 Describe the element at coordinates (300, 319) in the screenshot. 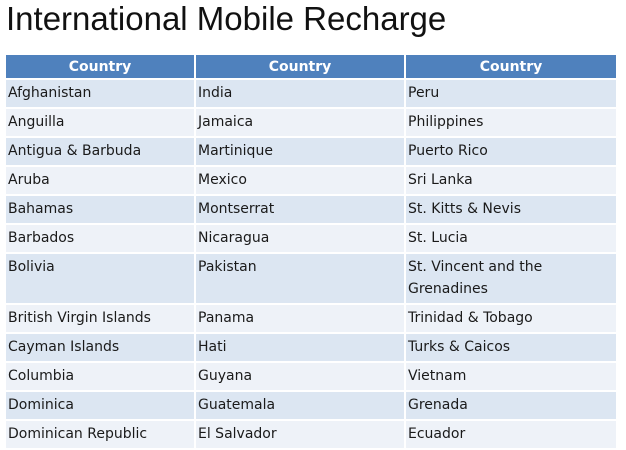

I see `table-cell: Panama` at that location.